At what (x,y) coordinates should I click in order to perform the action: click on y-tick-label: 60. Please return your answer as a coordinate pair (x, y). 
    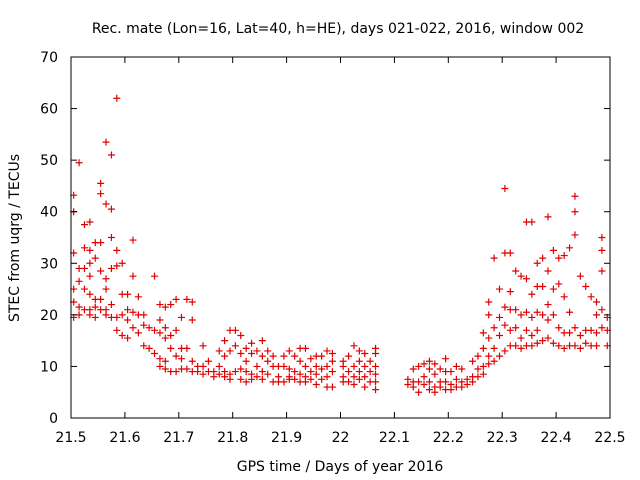
    Looking at the image, I should click on (49, 110).